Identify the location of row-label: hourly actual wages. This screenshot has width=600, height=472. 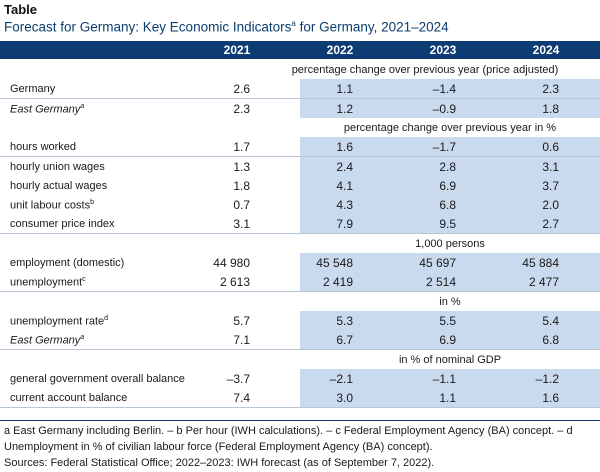
(59, 185).